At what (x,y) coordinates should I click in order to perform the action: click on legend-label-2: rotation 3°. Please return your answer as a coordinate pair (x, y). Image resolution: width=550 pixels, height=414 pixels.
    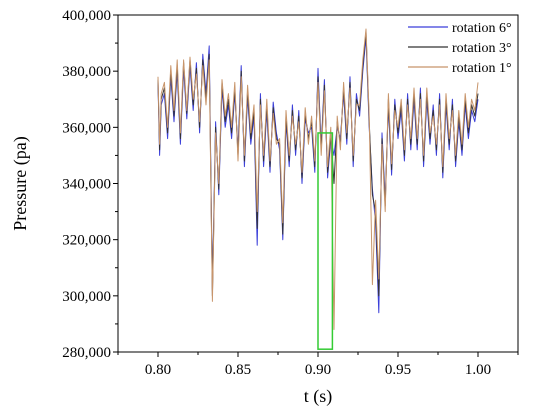
    Looking at the image, I should click on (482, 48).